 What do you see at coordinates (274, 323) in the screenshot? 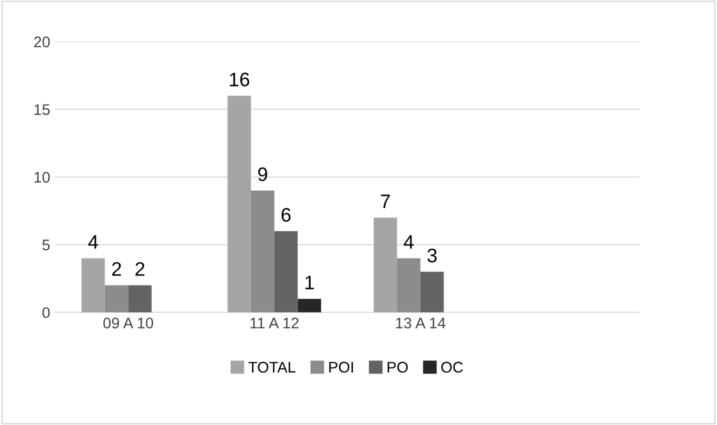
I see `x-tick-label: 11 A 12` at bounding box center [274, 323].